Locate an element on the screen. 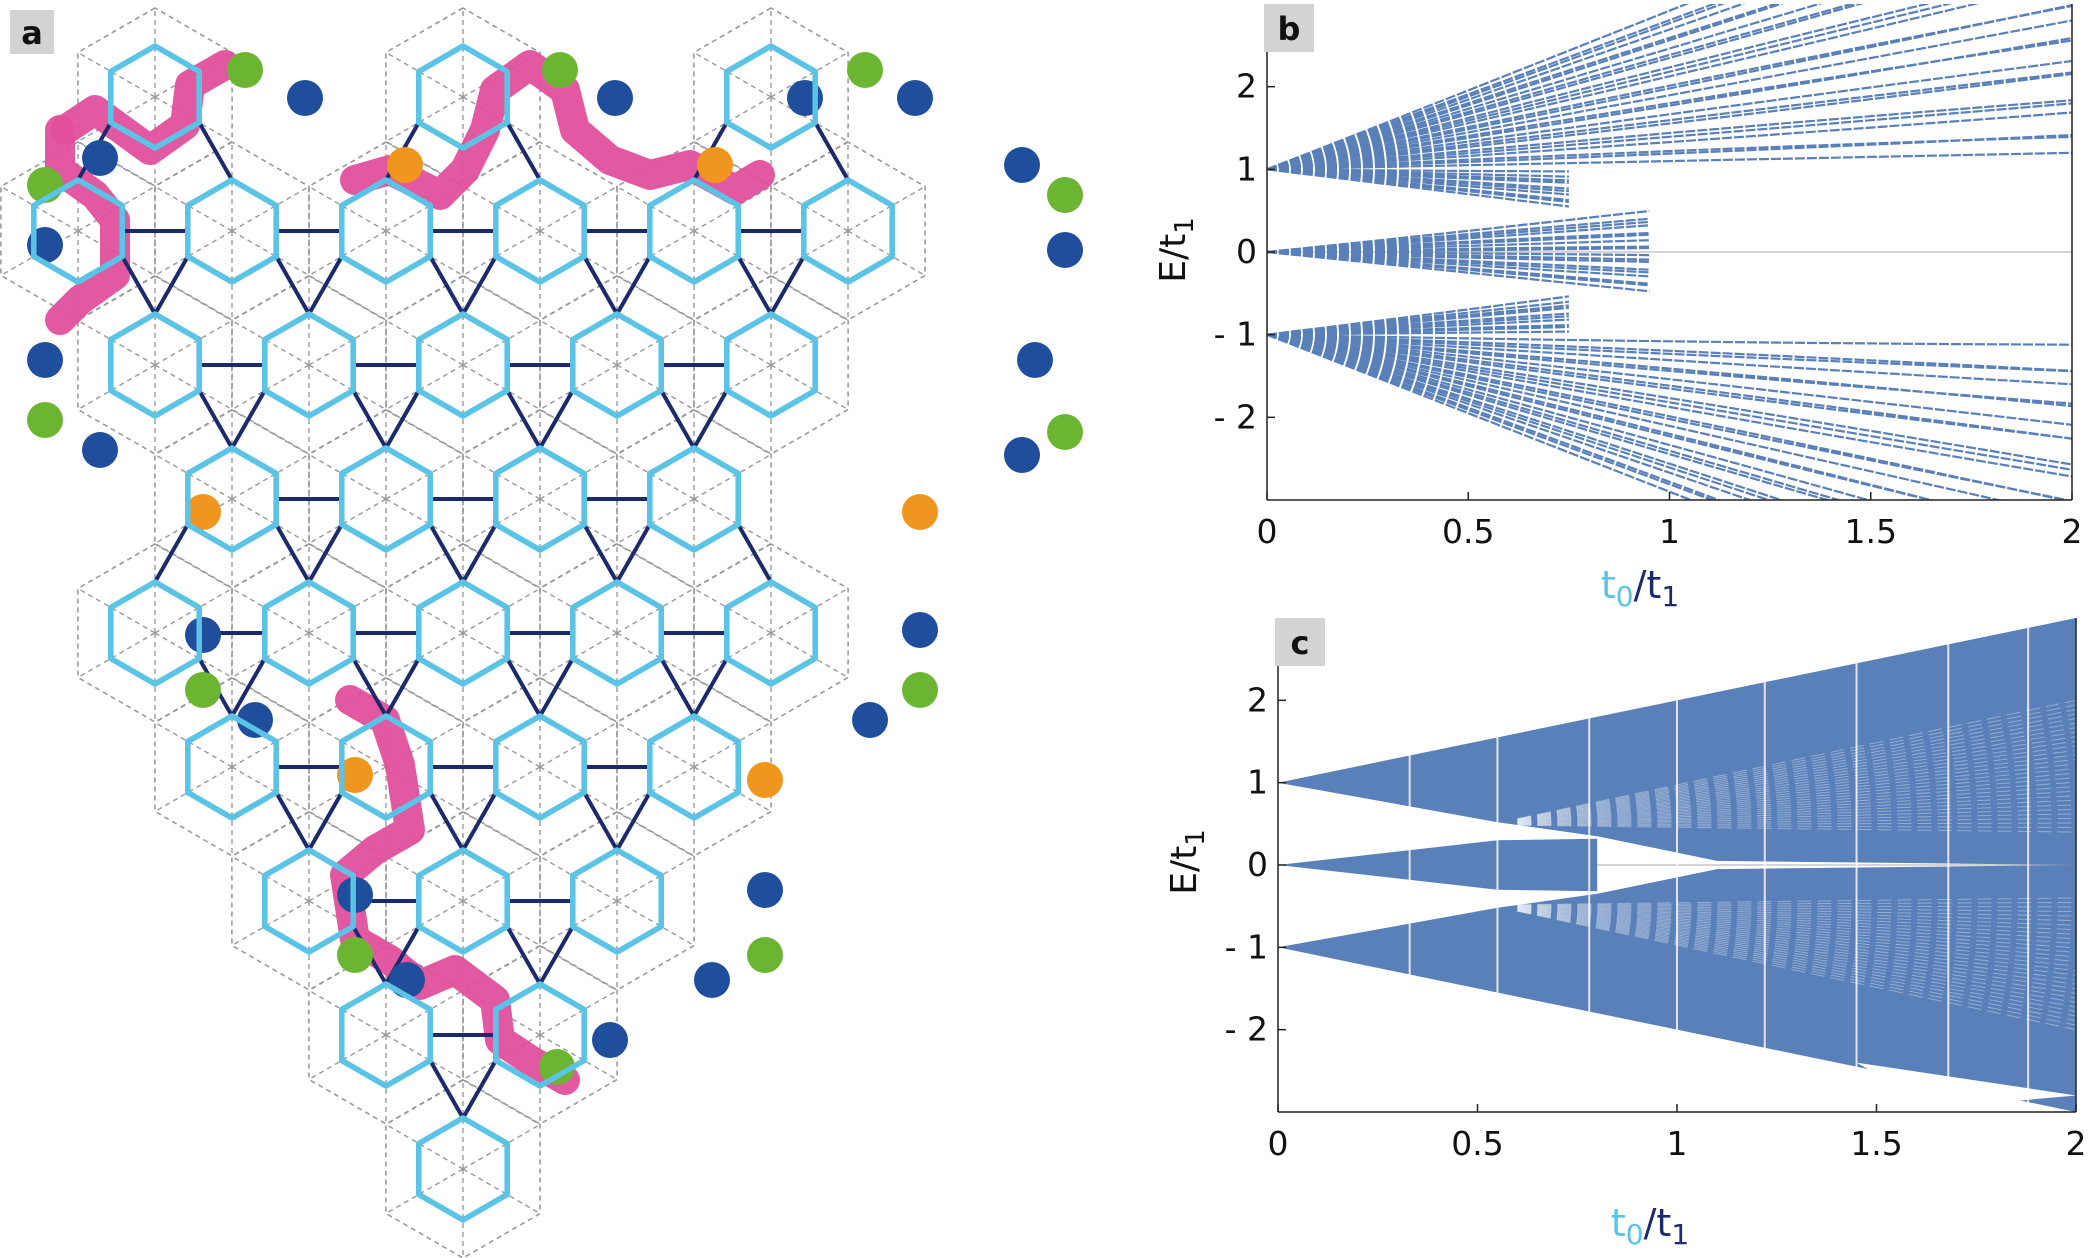 The image size is (2095, 1258). panel-b-xlabel-sub0: 0 is located at coordinates (1625, 596).